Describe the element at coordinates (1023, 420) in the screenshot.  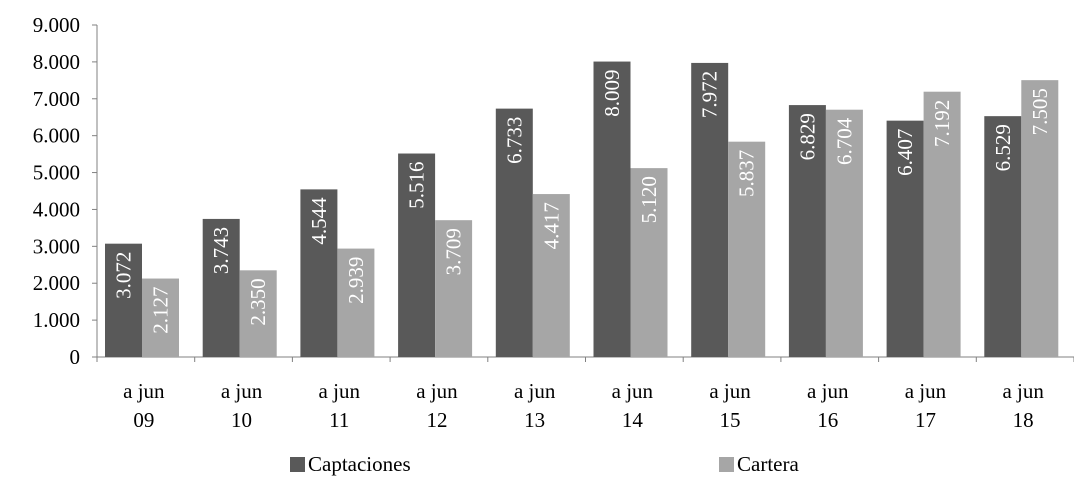
I see `x-category-label-line2: 18` at that location.